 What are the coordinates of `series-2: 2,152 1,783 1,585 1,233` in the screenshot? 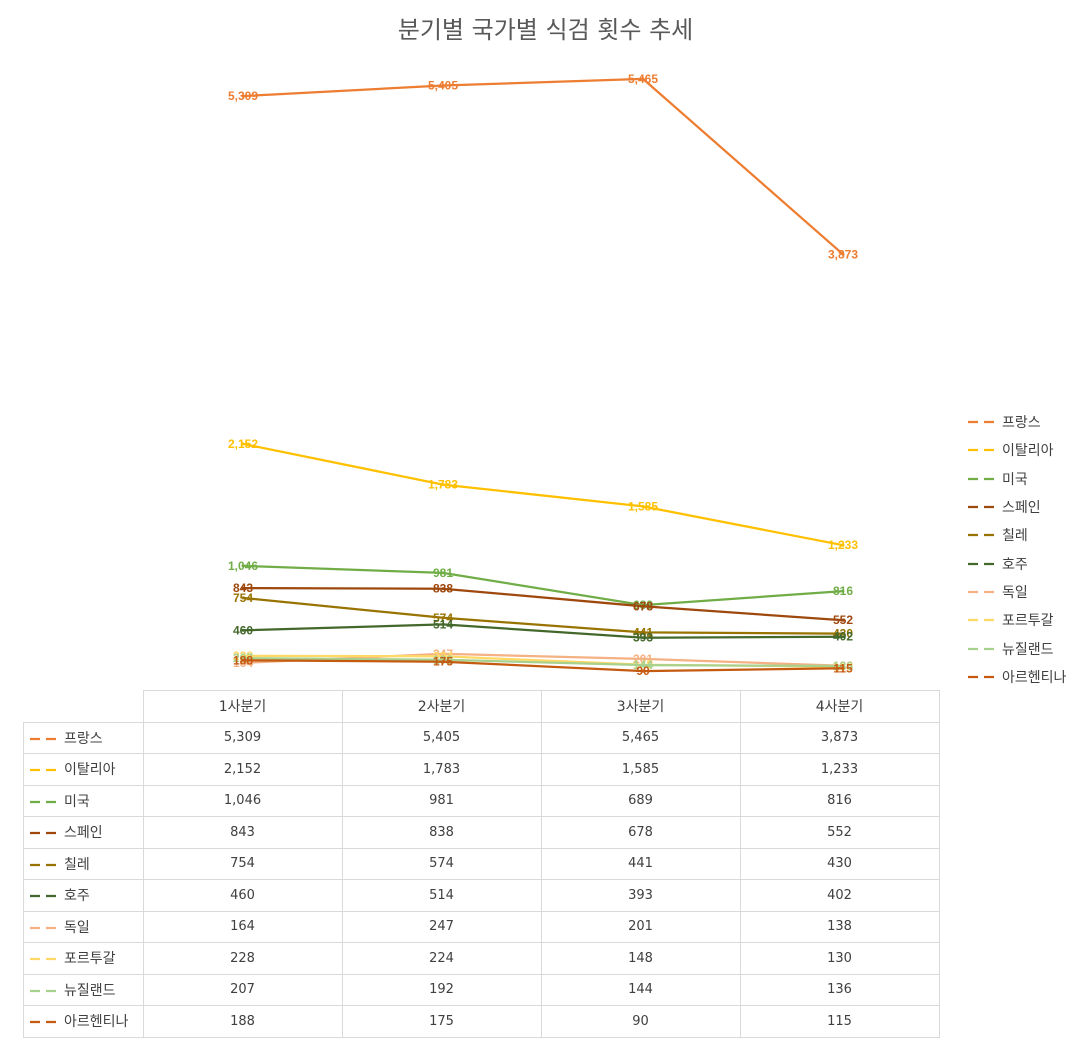 It's located at (543, 494).